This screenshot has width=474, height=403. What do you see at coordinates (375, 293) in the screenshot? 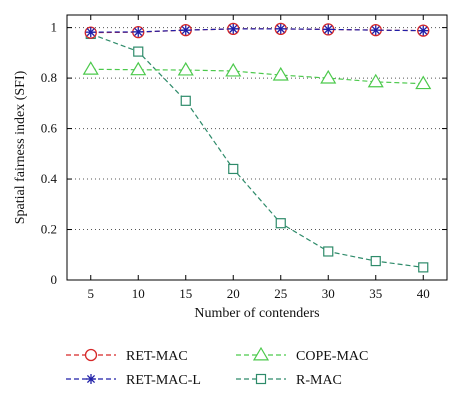
I see `x-tick-label: 35` at bounding box center [375, 293].